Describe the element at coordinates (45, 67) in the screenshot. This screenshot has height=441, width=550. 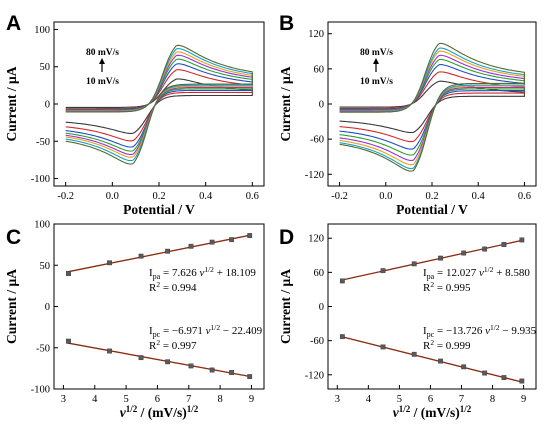
I see `panel-A-ytick-label: 50` at that location.